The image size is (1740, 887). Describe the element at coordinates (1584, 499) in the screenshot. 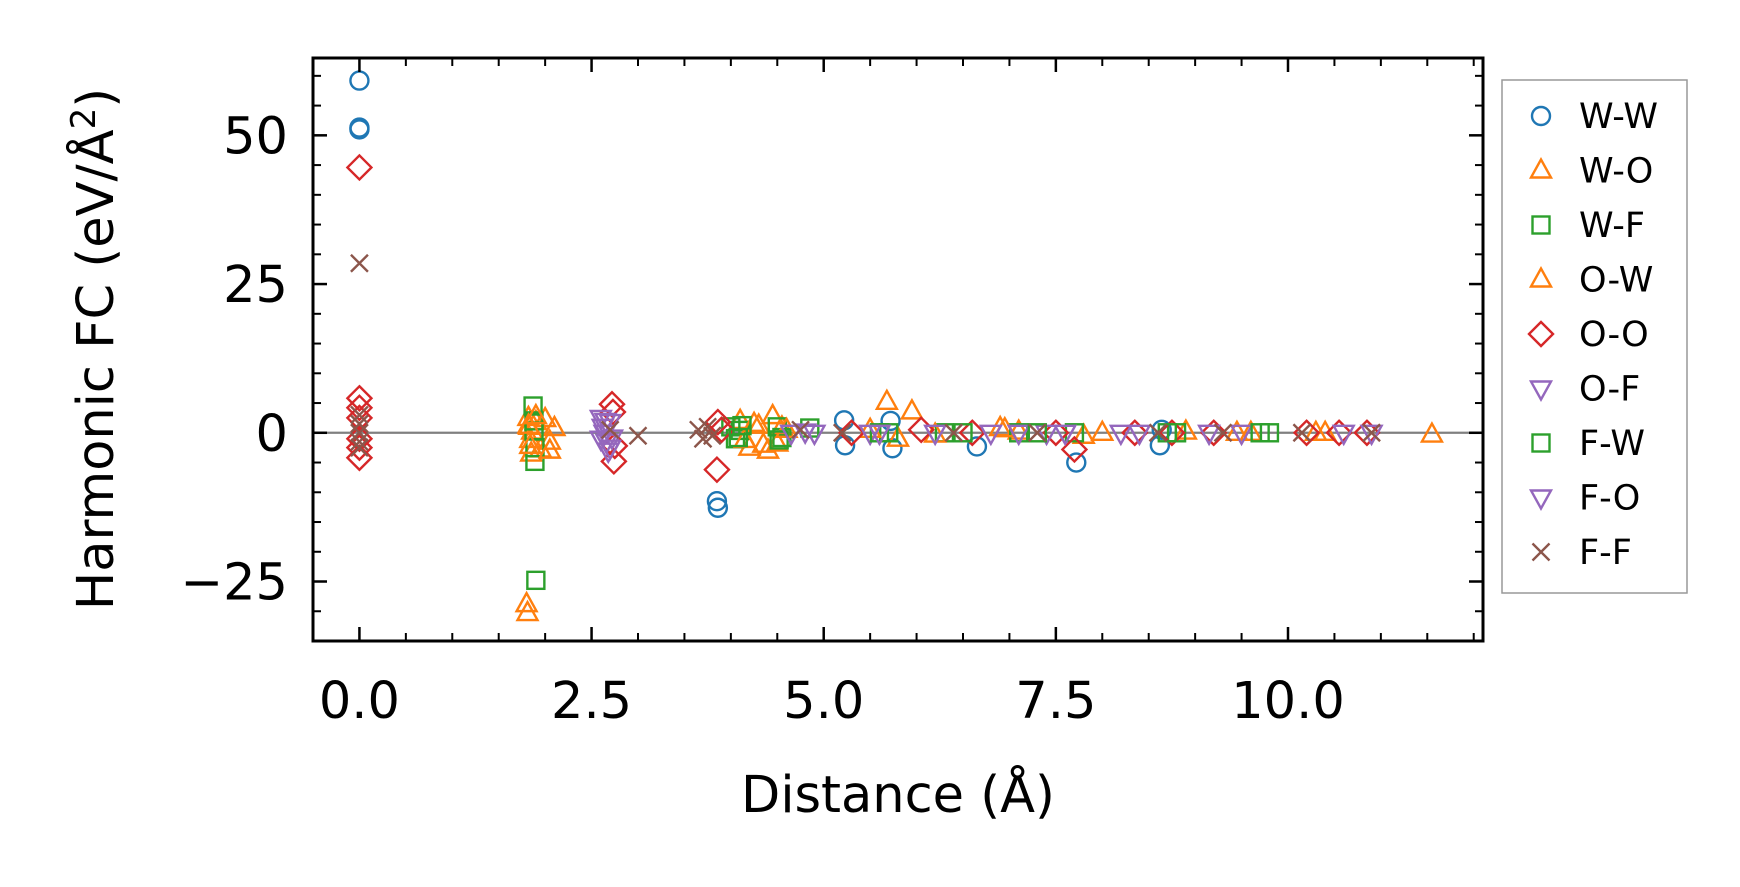

I see `legend-entry-f-o: F-O` at that location.